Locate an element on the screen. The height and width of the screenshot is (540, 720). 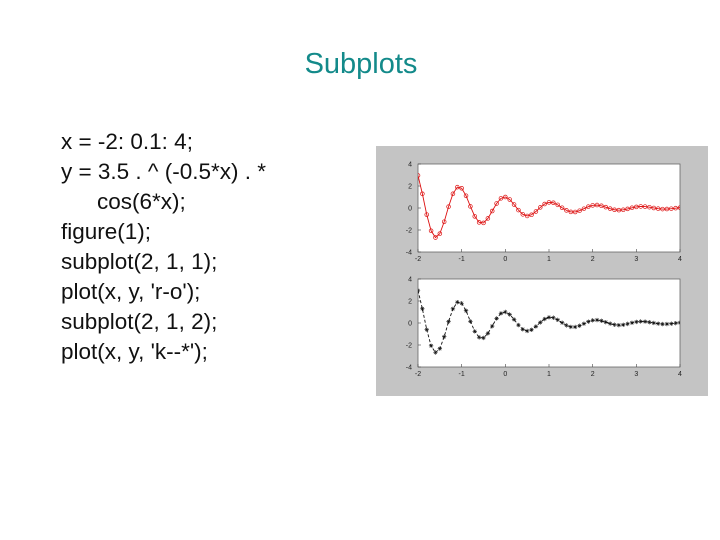
x-tick-label: 2 is located at coordinates (593, 259).